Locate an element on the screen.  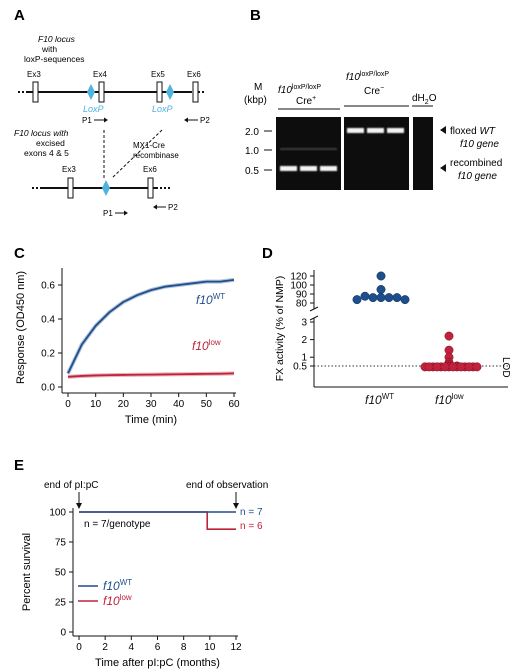
cre-label-line2: recombinase is located at coordinates (156, 155).